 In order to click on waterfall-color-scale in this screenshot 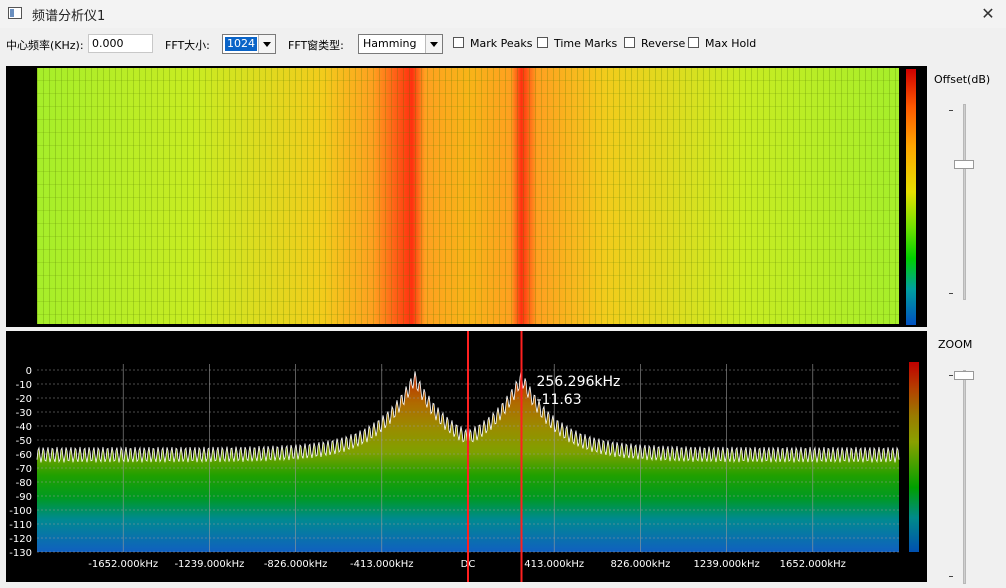, I will do `click(911, 197)`.